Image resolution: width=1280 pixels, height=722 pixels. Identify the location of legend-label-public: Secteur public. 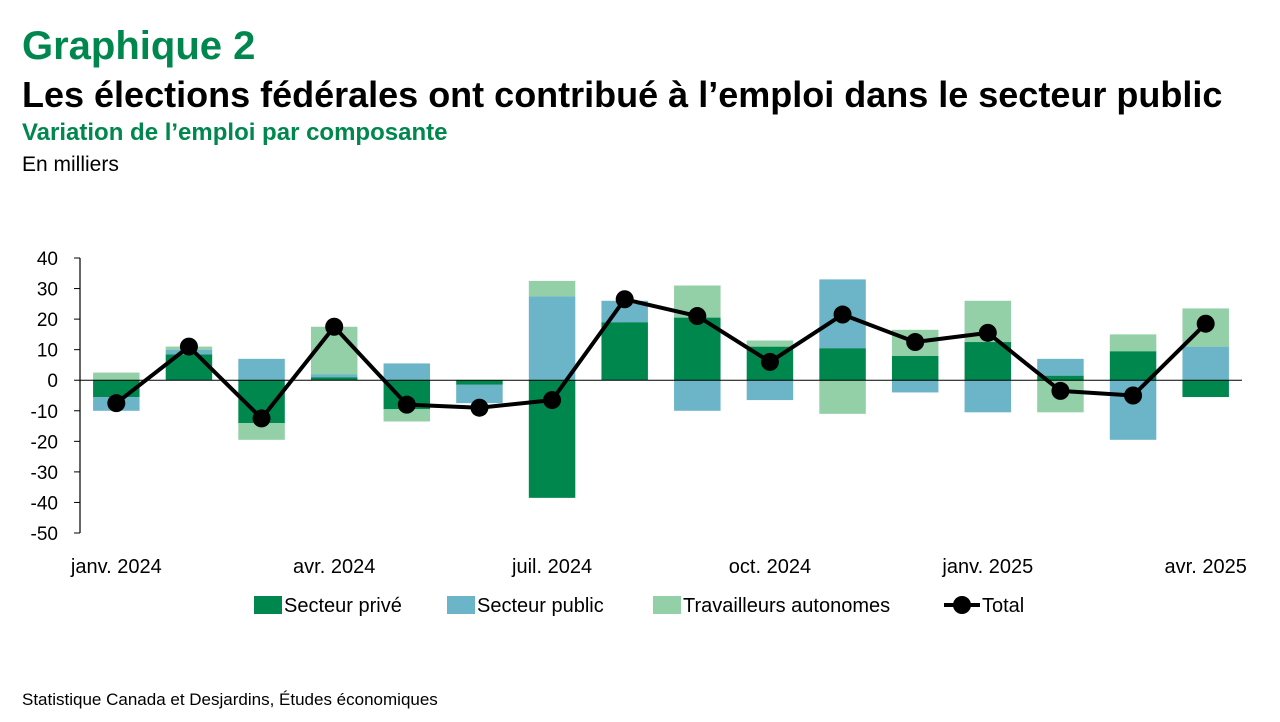
(540, 606).